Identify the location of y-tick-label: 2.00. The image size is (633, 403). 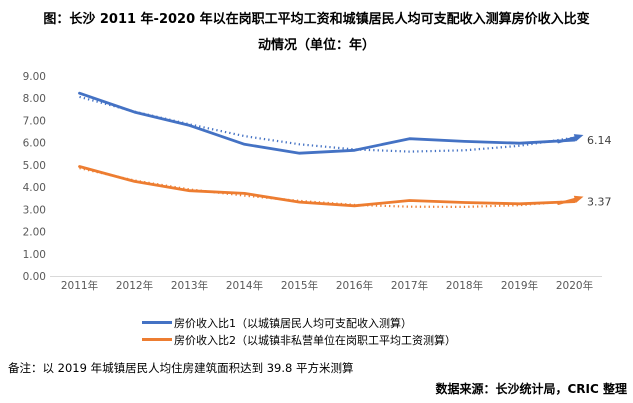
(34, 233).